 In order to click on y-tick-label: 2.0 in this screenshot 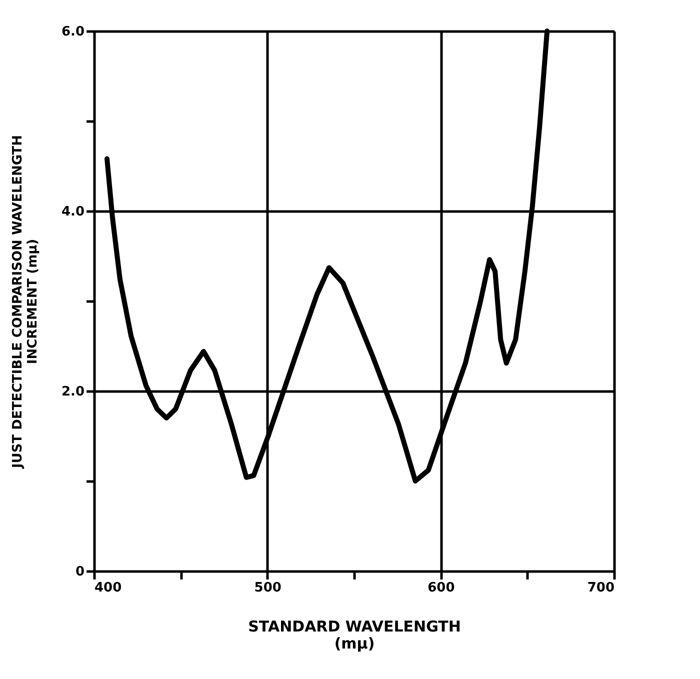, I will do `click(72, 392)`.